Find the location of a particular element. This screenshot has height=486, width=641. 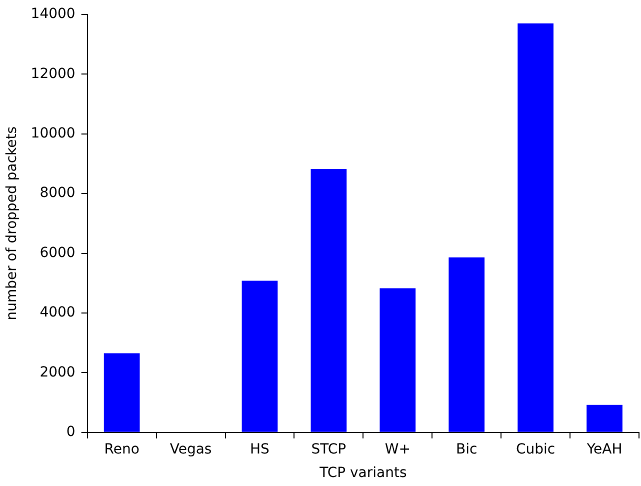

x-axis-title: TCP variants is located at coordinates (362, 473).